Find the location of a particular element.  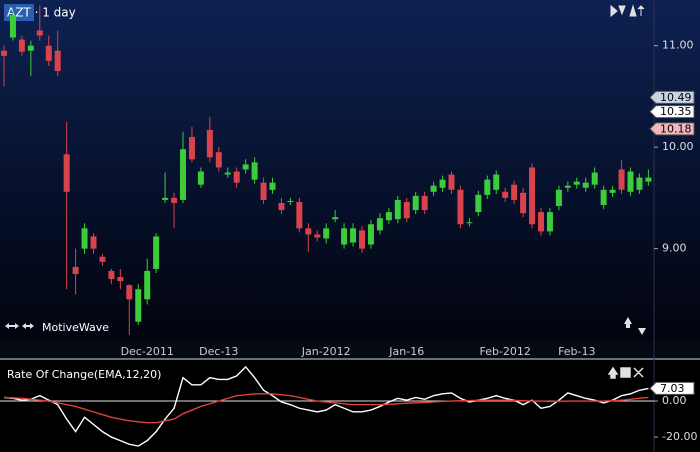

y-tick-label: 9.00 is located at coordinates (674, 248).